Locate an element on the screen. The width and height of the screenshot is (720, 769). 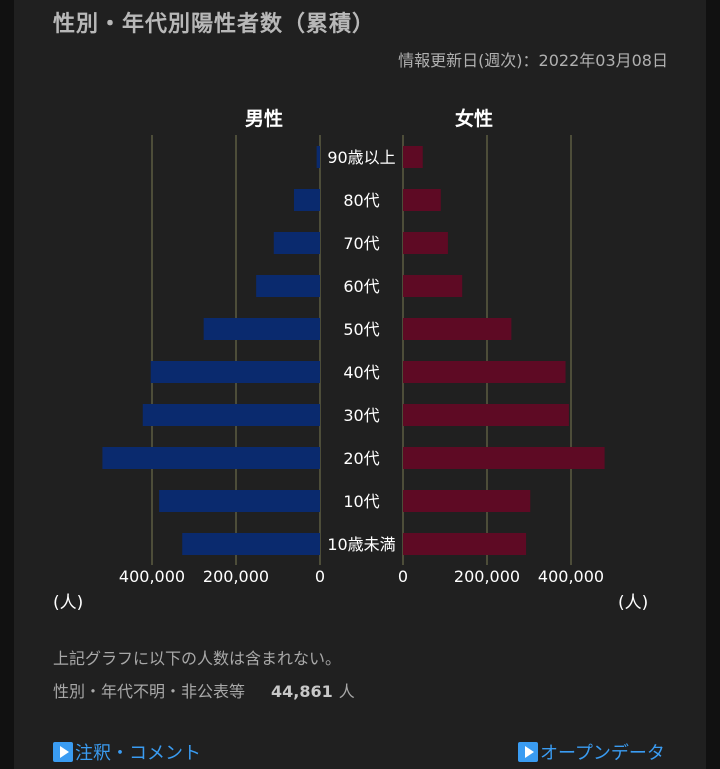
category-label: 10代 is located at coordinates (361, 501).